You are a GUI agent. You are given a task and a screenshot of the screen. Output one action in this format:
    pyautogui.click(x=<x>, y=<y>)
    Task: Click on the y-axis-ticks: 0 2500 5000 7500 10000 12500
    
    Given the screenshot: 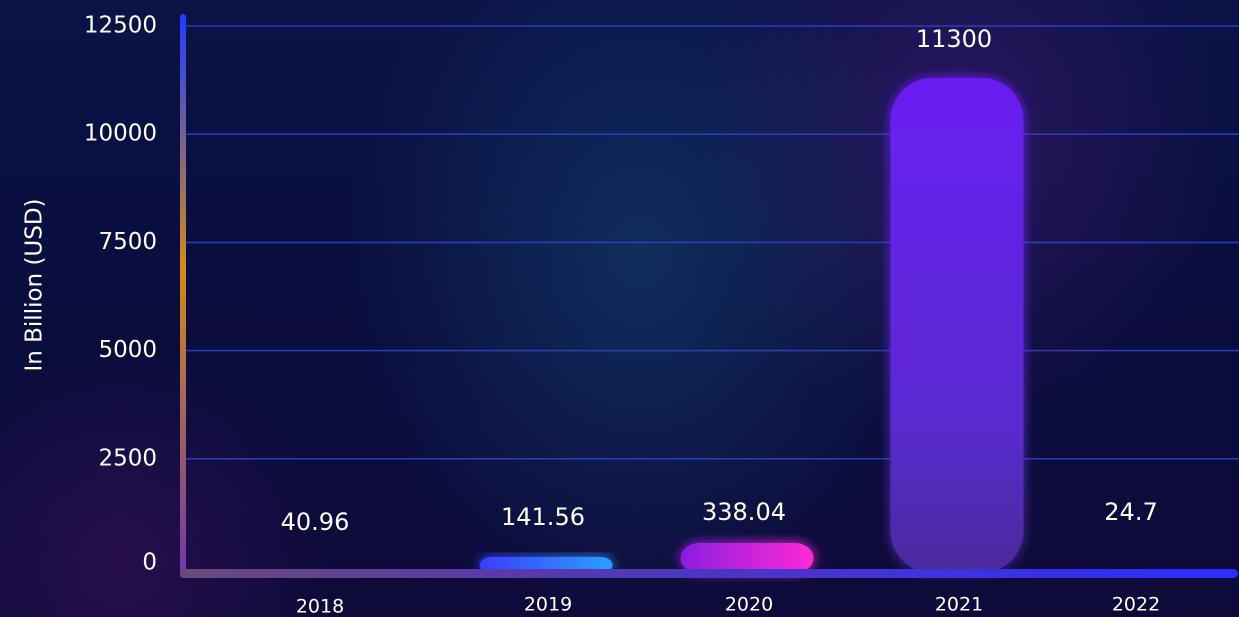 What is the action you would take?
    pyautogui.click(x=120, y=294)
    